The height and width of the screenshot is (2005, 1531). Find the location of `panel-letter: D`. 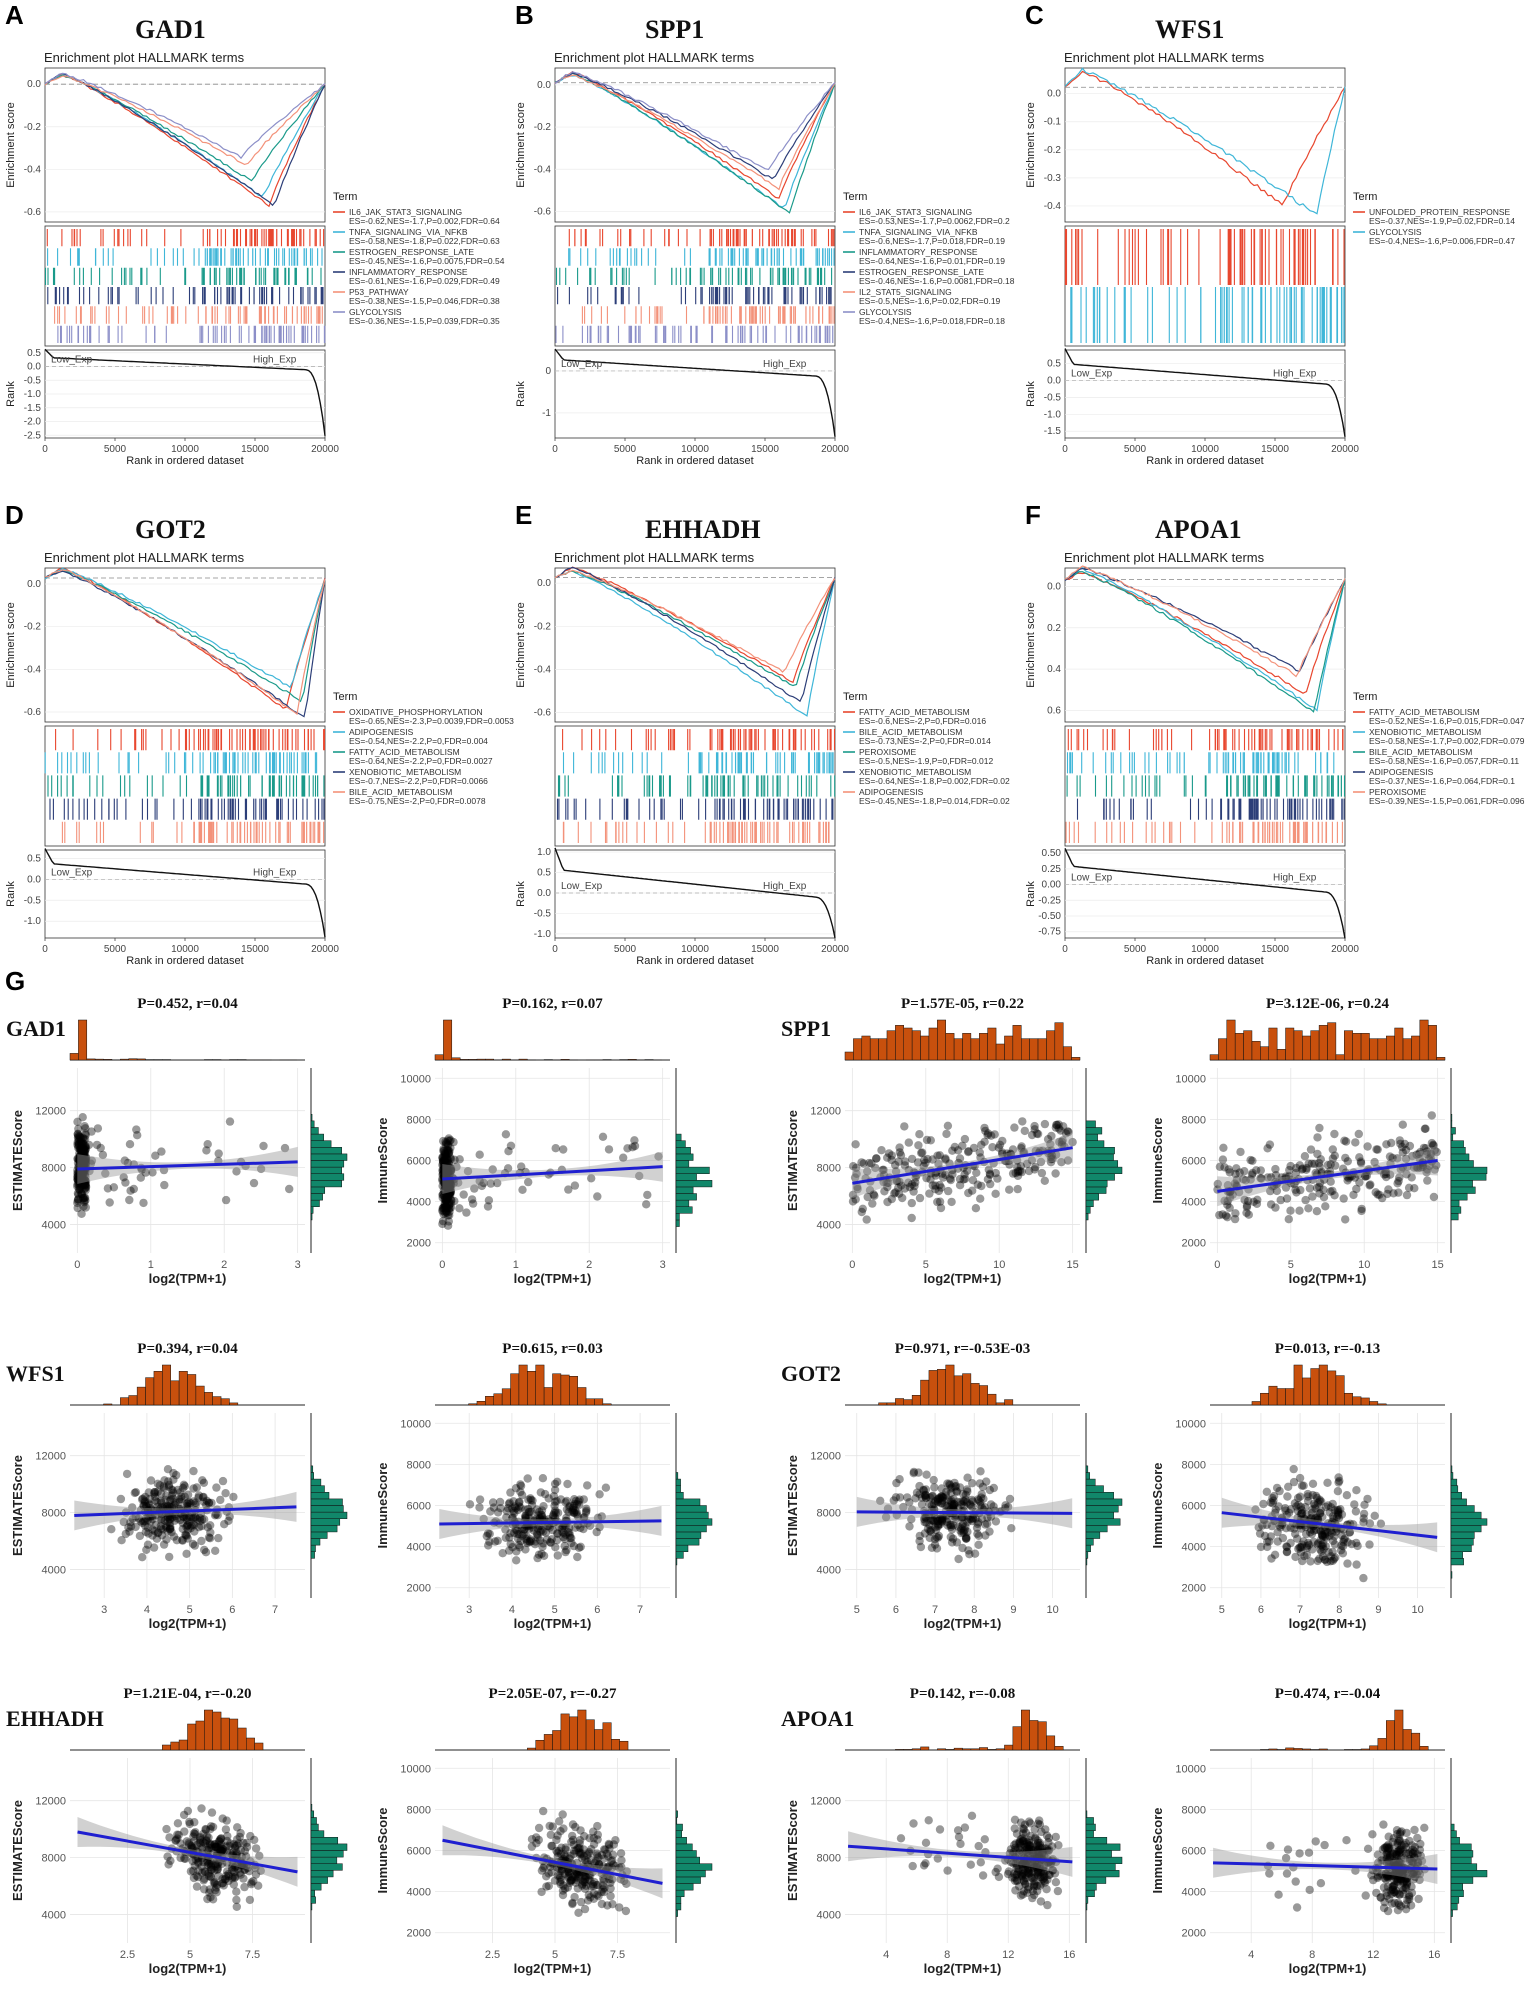

panel-letter: D is located at coordinates (14, 515).